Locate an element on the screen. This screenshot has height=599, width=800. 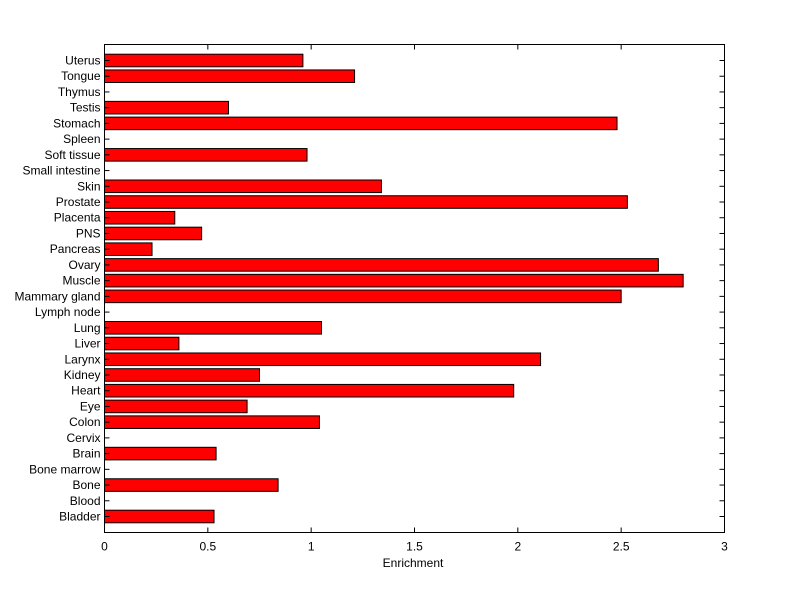
y-tick-label: Soft tissue is located at coordinates (72, 155).